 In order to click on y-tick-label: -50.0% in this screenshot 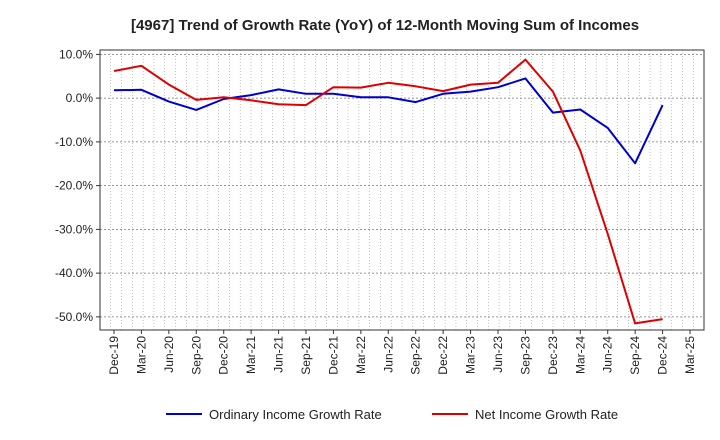, I will do `click(74, 317)`.